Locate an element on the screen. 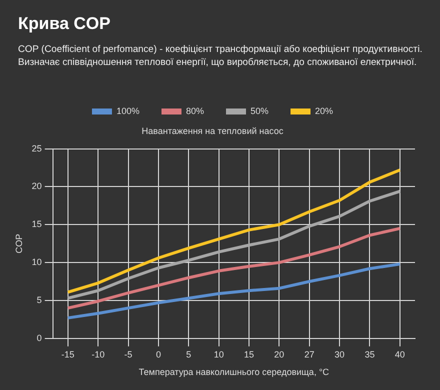  y-tick-label: 20 is located at coordinates (37, 186).